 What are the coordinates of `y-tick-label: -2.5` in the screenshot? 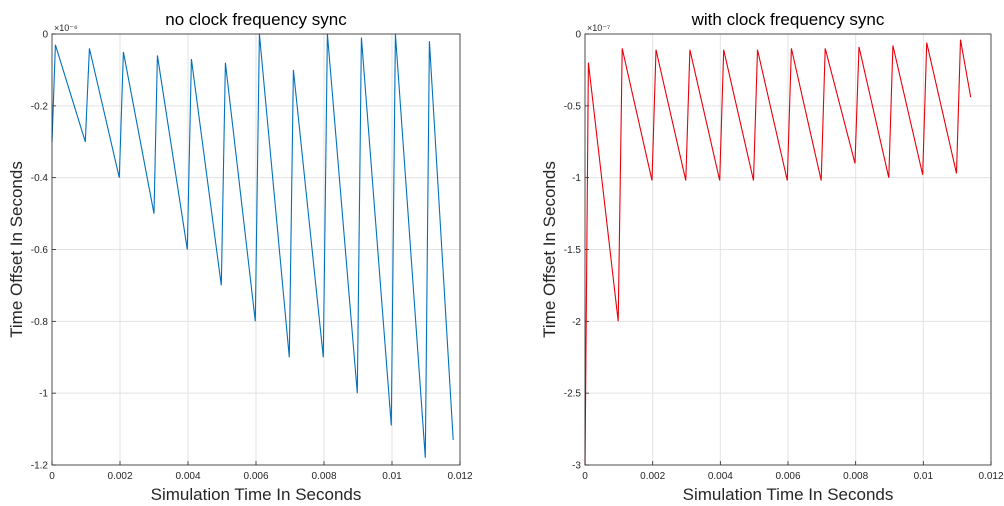 It's located at (573, 394).